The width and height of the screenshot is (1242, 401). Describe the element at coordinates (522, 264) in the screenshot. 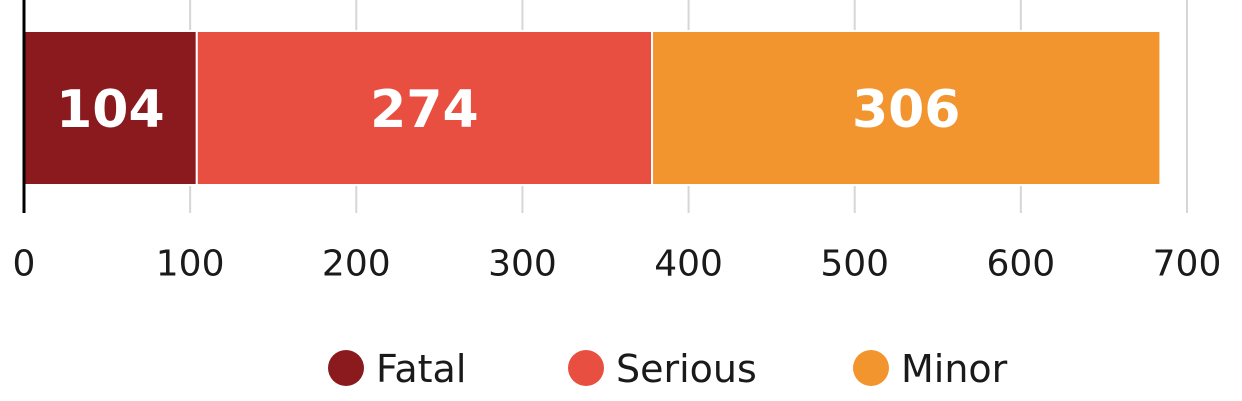

I see `x-tick-label: 300` at that location.